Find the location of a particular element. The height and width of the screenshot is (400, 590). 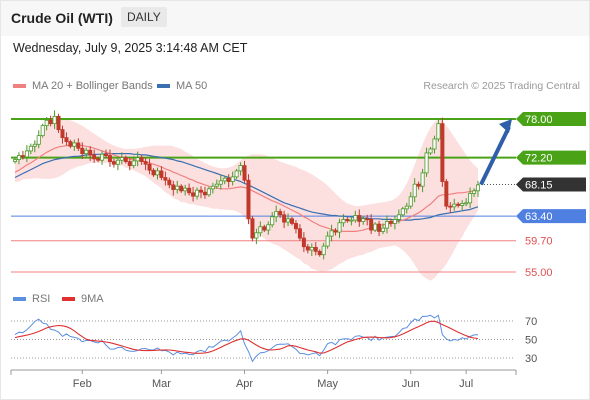

credit-text: Research © 2025 Trading Central is located at coordinates (501, 86).